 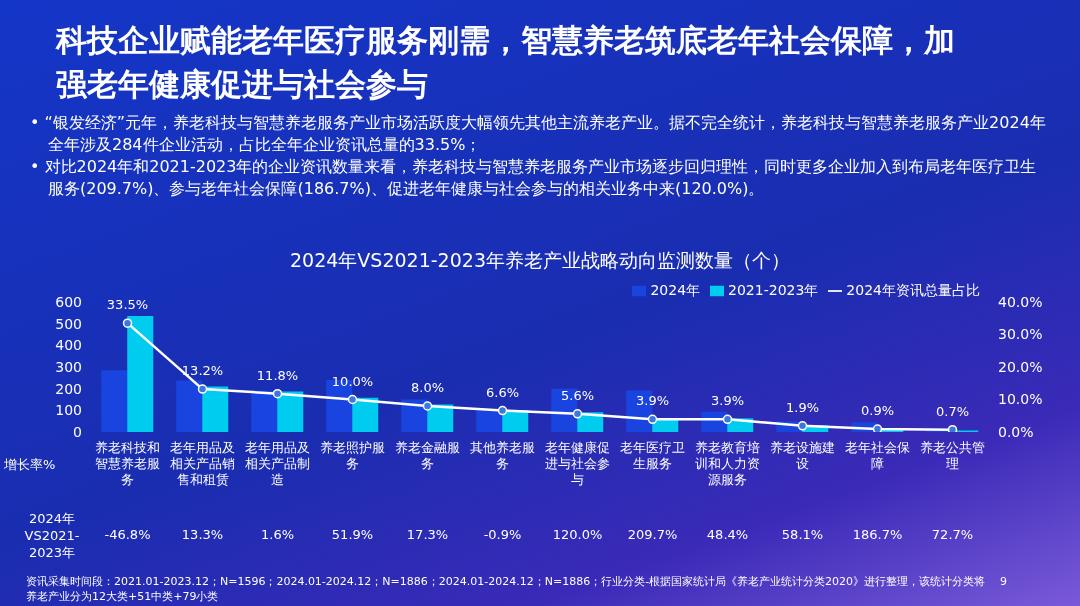 What do you see at coordinates (652, 456) in the screenshot?
I see `x-tick-label: 老年医疗卫生服务` at bounding box center [652, 456].